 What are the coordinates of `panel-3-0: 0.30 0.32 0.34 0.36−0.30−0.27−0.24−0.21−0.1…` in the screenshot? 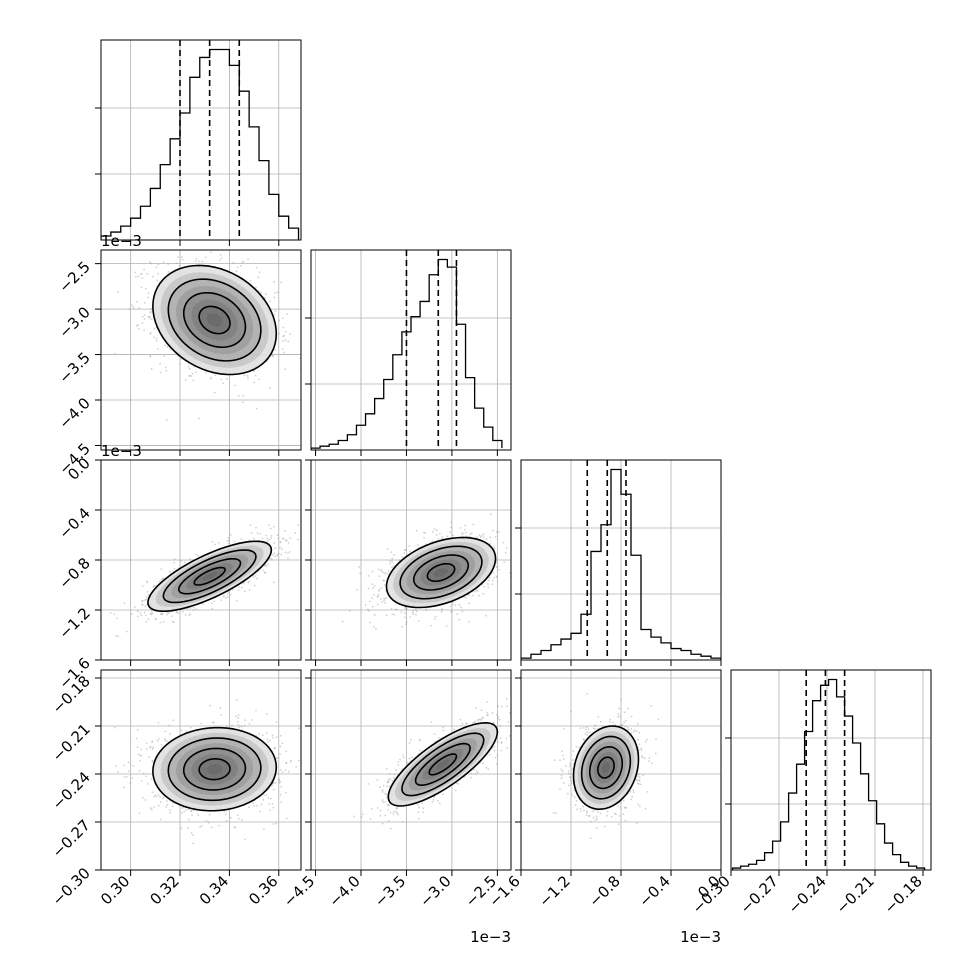 It's located at (175, 789).